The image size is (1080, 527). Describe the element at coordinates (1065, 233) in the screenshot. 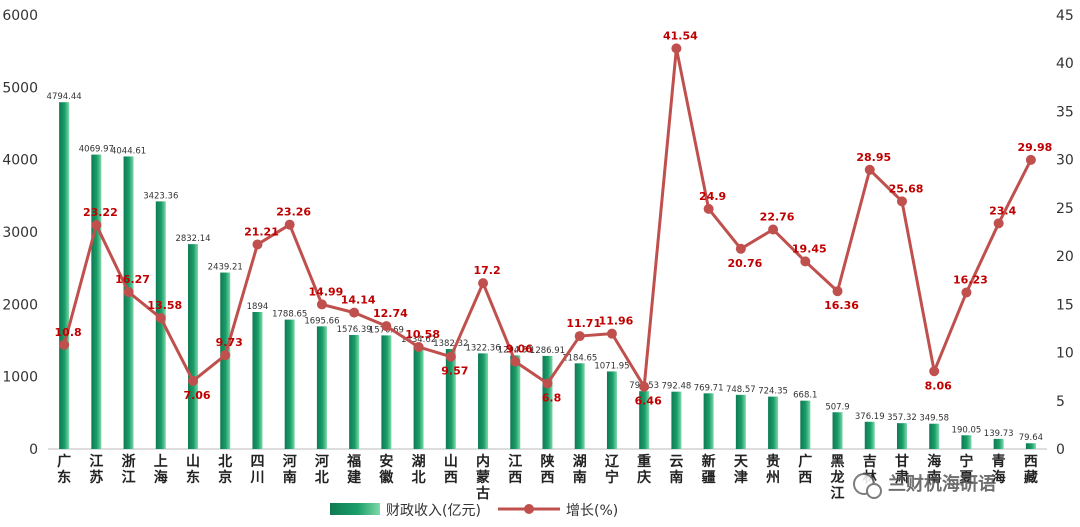

I see `right-axis: 0 5 10 15 20 25 30 35 40 45` at that location.